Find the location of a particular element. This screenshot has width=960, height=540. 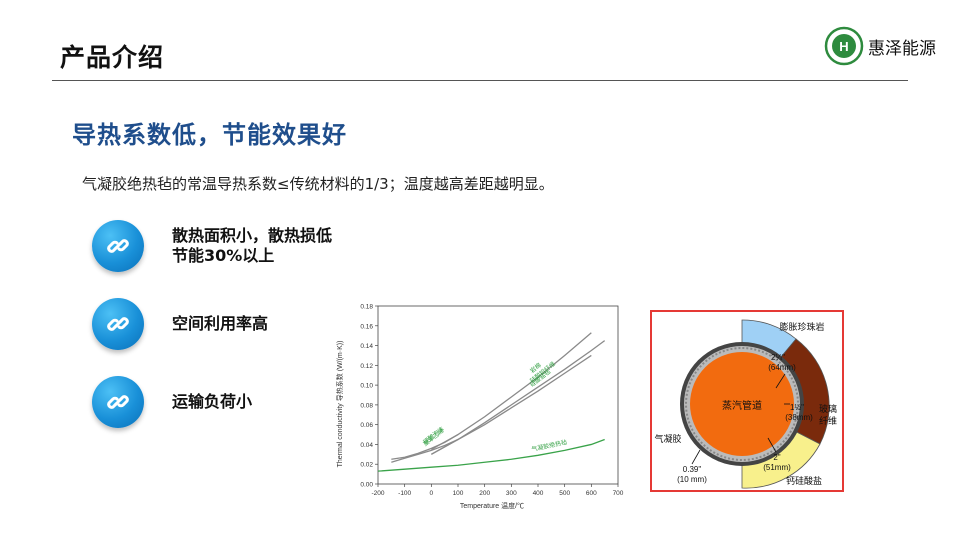

glass-label-1: 玻璃 is located at coordinates (828, 408).